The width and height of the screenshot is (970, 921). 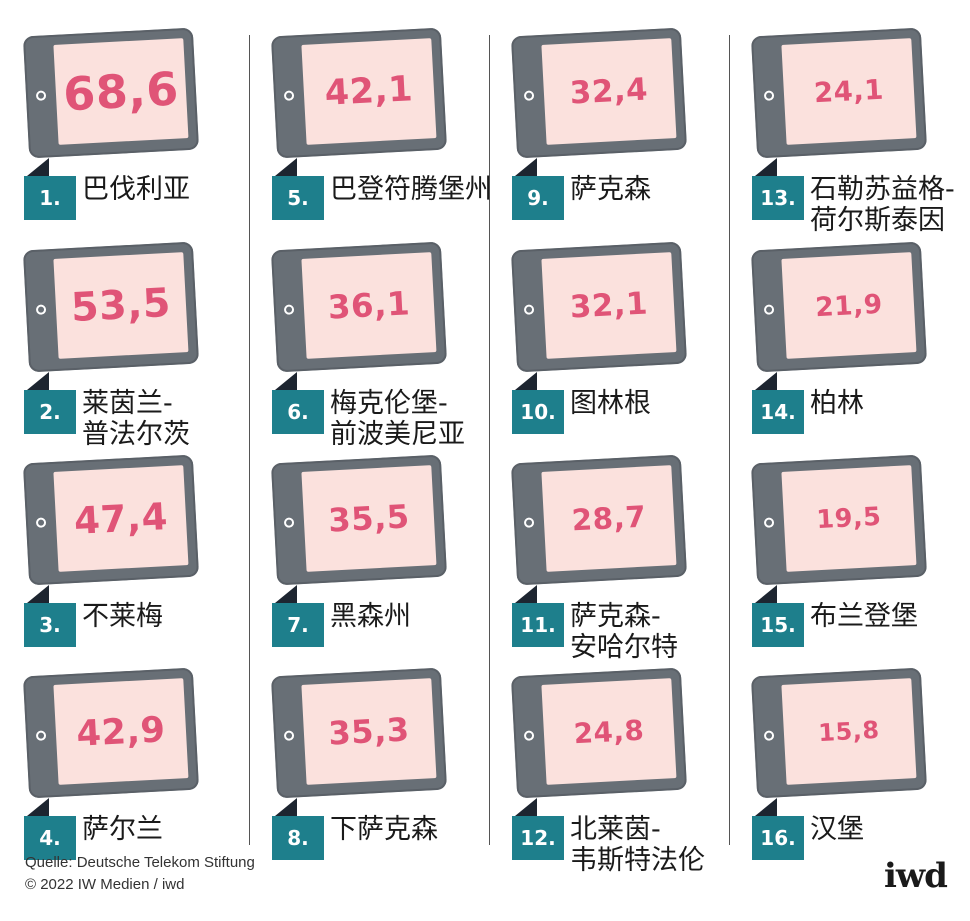 I want to click on ranking-item: 36,1 6. 梅克伦堡- 前波美尼亚, so click(x=369, y=347).